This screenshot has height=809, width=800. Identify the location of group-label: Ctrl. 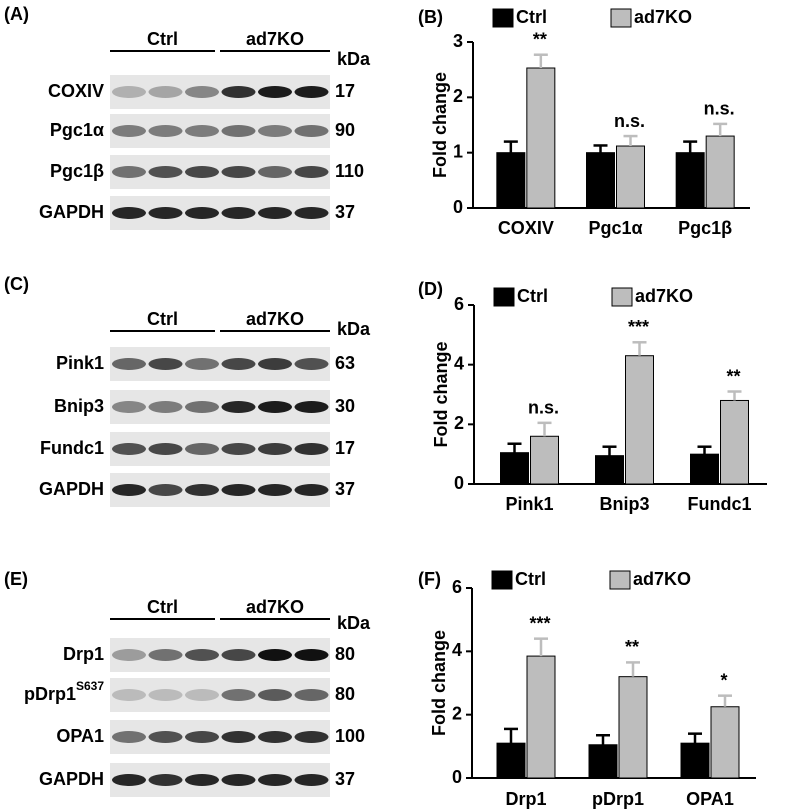
(162, 607).